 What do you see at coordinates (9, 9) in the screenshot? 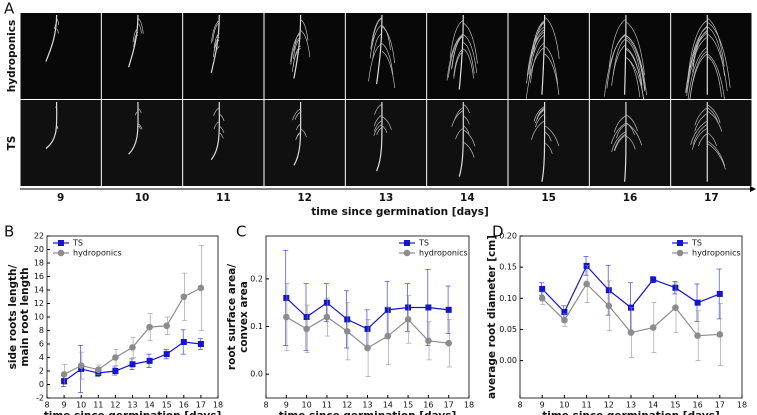
I see `panel-label: A` at bounding box center [9, 9].